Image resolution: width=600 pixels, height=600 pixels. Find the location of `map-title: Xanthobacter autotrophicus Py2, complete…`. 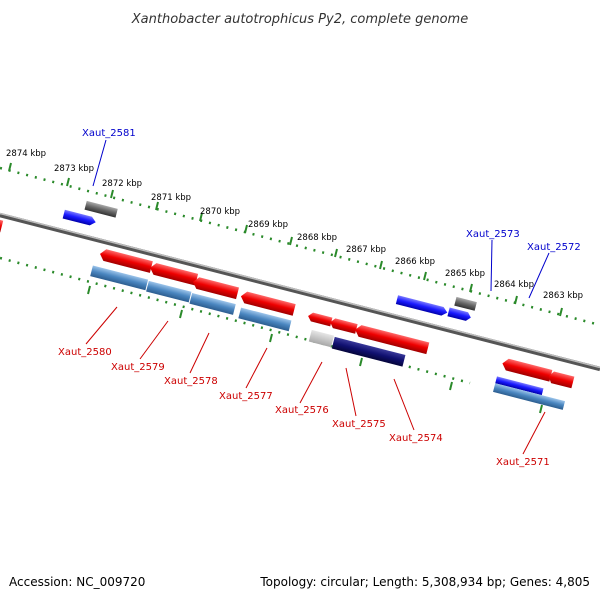

map-title: Xanthobacter autotrophicus Py2, complete… is located at coordinates (299, 19).